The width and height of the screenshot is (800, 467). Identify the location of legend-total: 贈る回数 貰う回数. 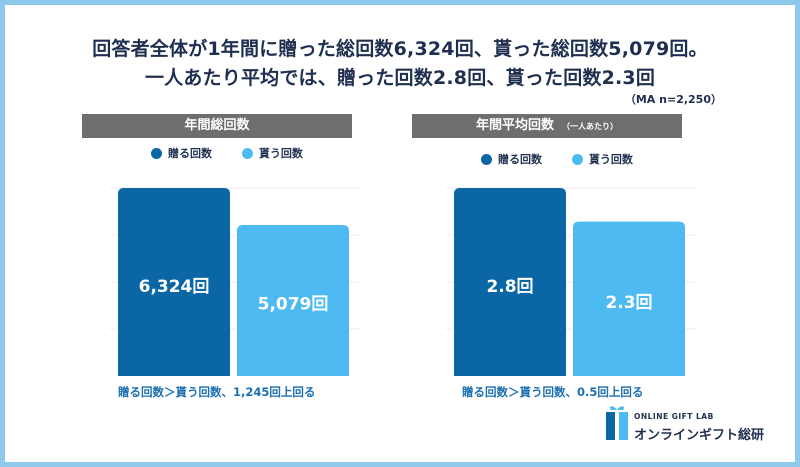
(240, 153).